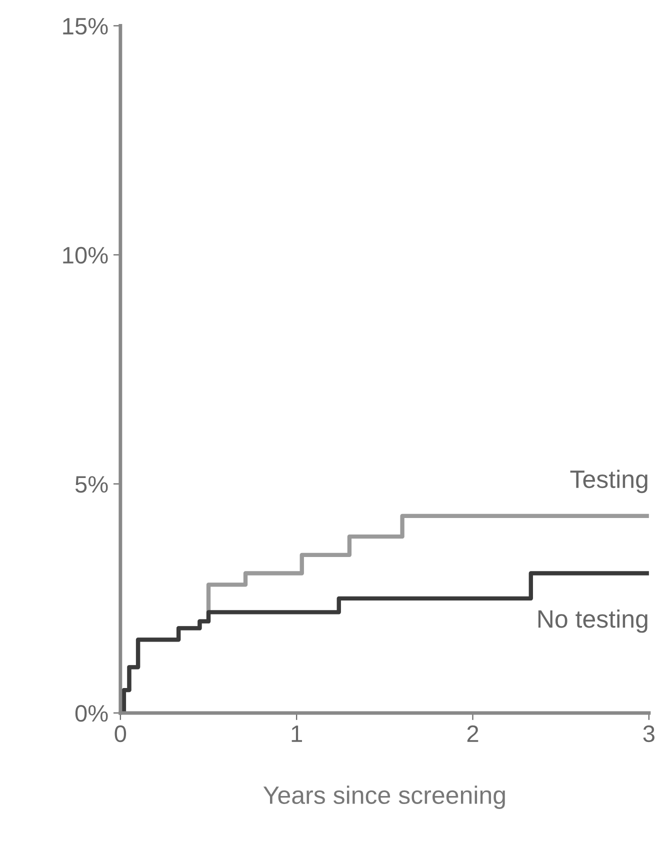 This screenshot has height=859, width=669. Describe the element at coordinates (648, 733) in the screenshot. I see `x-tick-label: 3` at that location.